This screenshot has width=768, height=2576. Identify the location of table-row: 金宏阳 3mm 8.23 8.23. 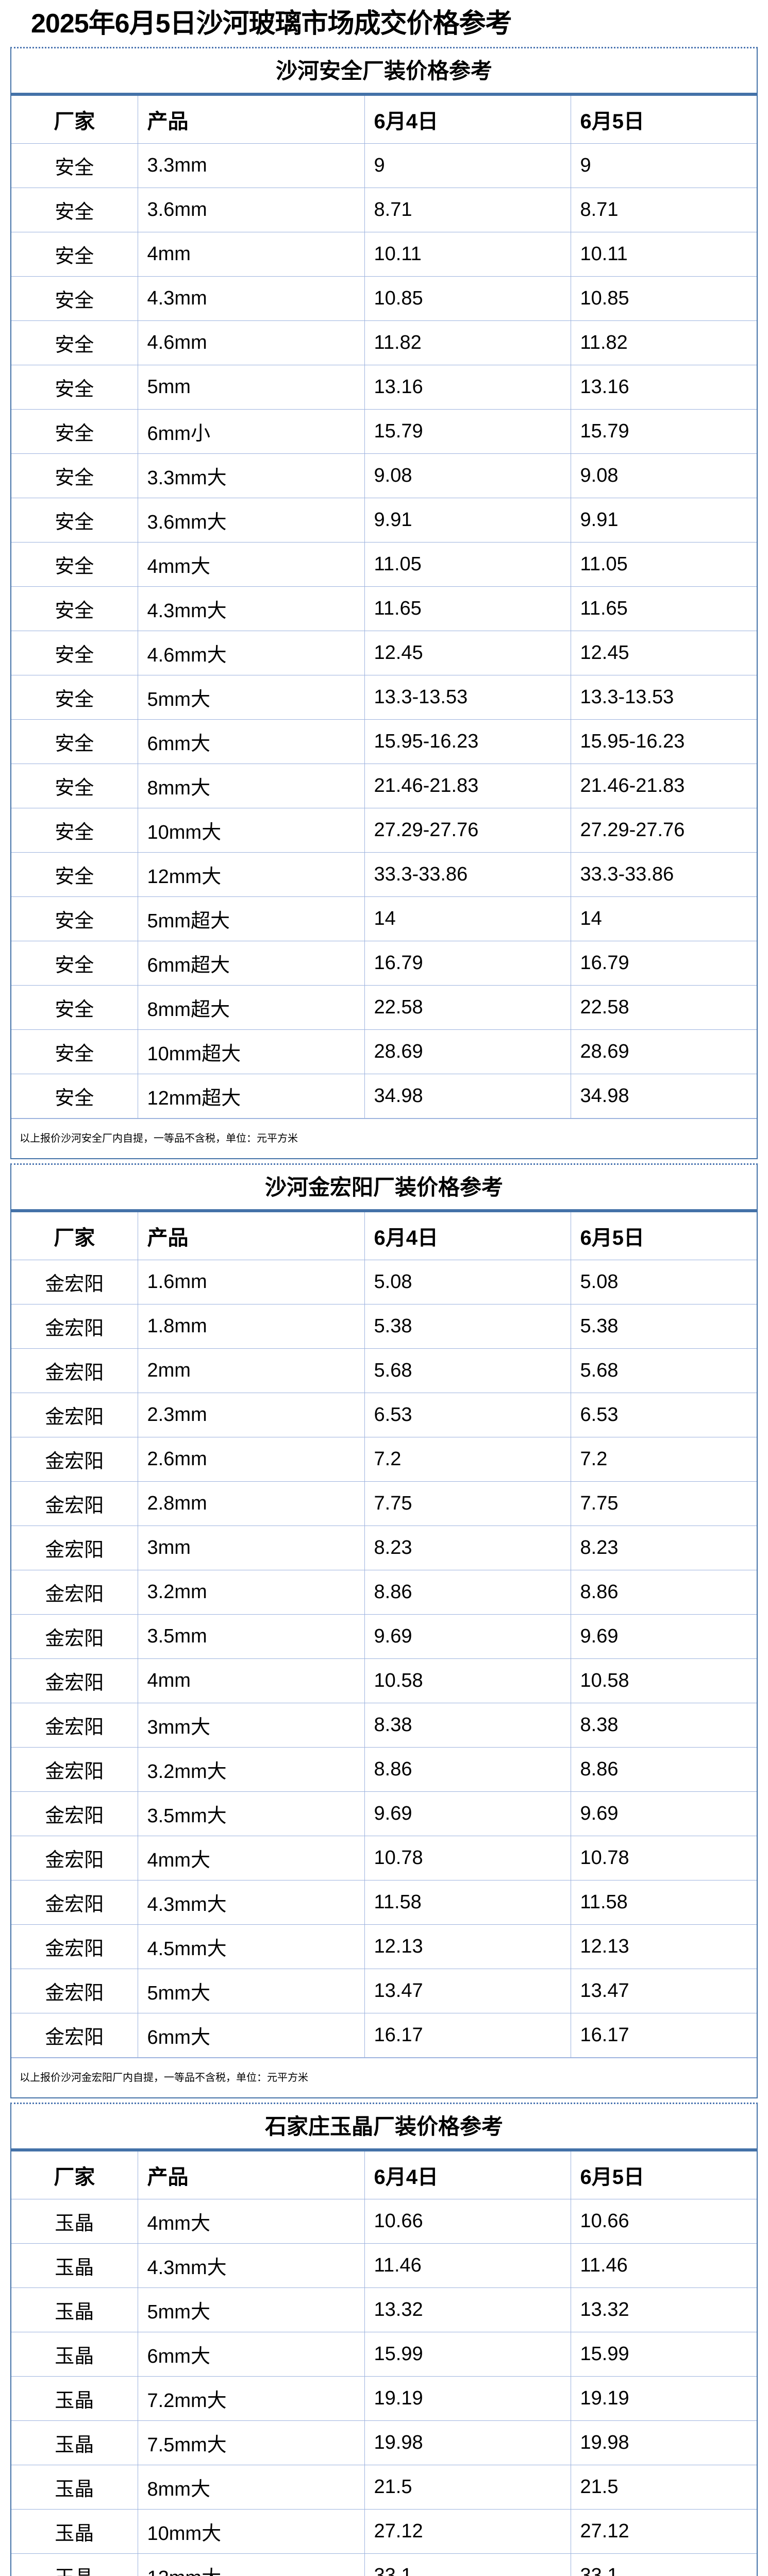
(384, 1547).